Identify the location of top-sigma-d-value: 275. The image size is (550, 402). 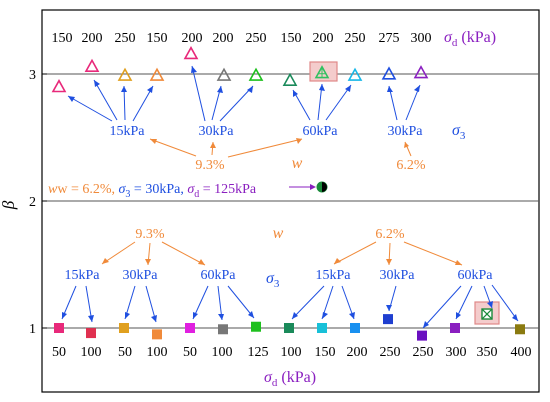
(389, 38).